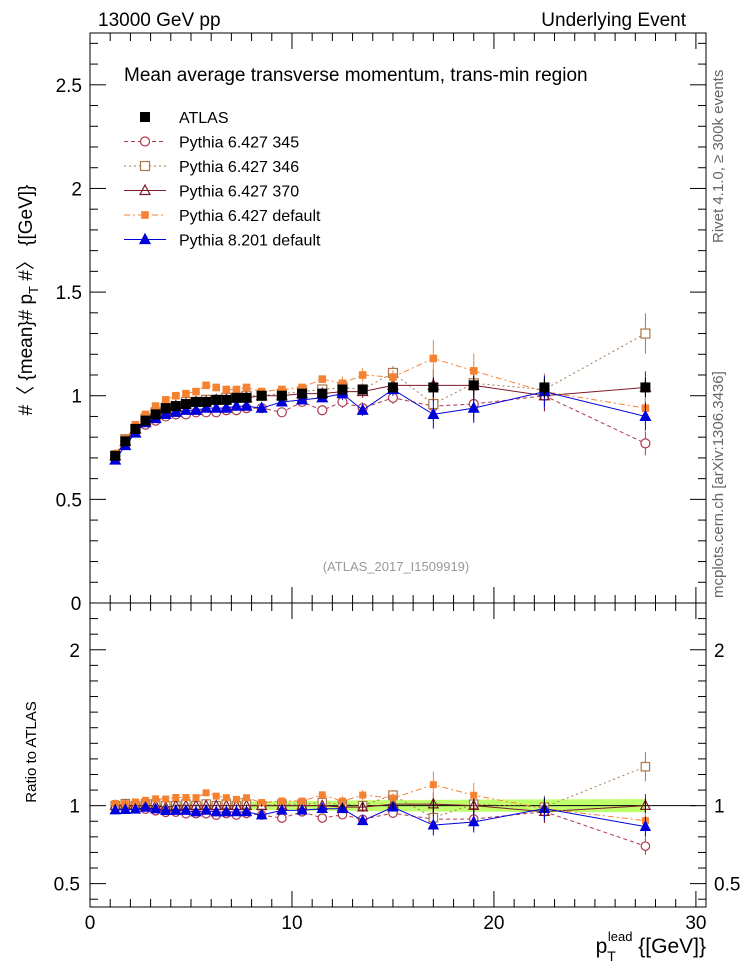  Describe the element at coordinates (69, 500) in the screenshot. I see `y-tick-label: 0.5` at that location.